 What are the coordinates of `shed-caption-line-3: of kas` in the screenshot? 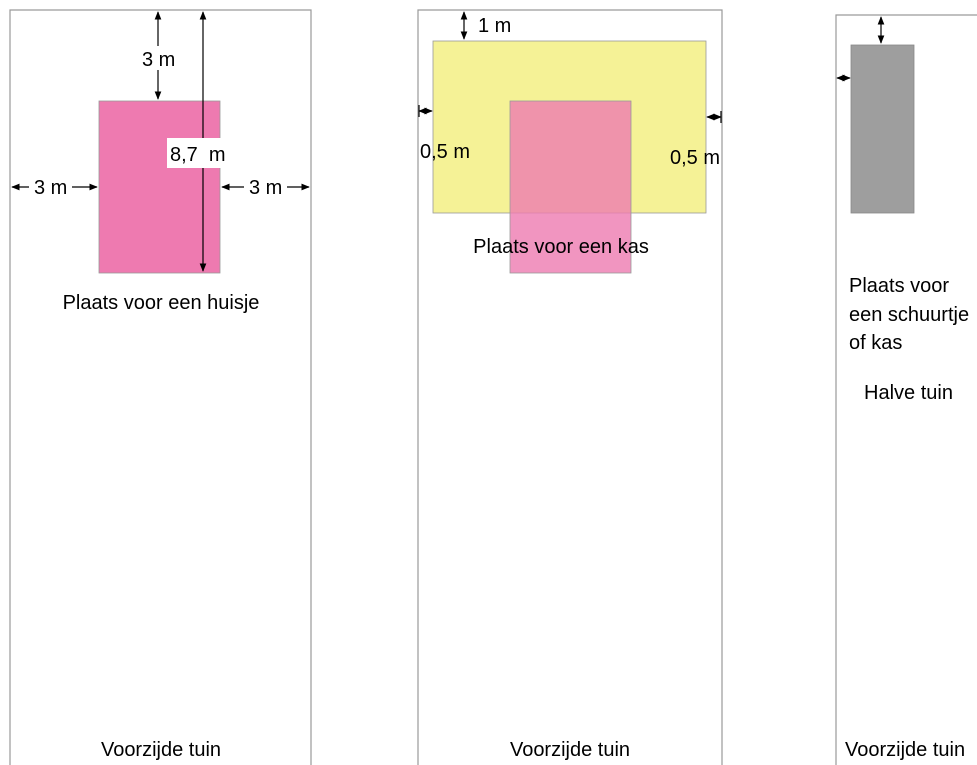 It's located at (875, 343).